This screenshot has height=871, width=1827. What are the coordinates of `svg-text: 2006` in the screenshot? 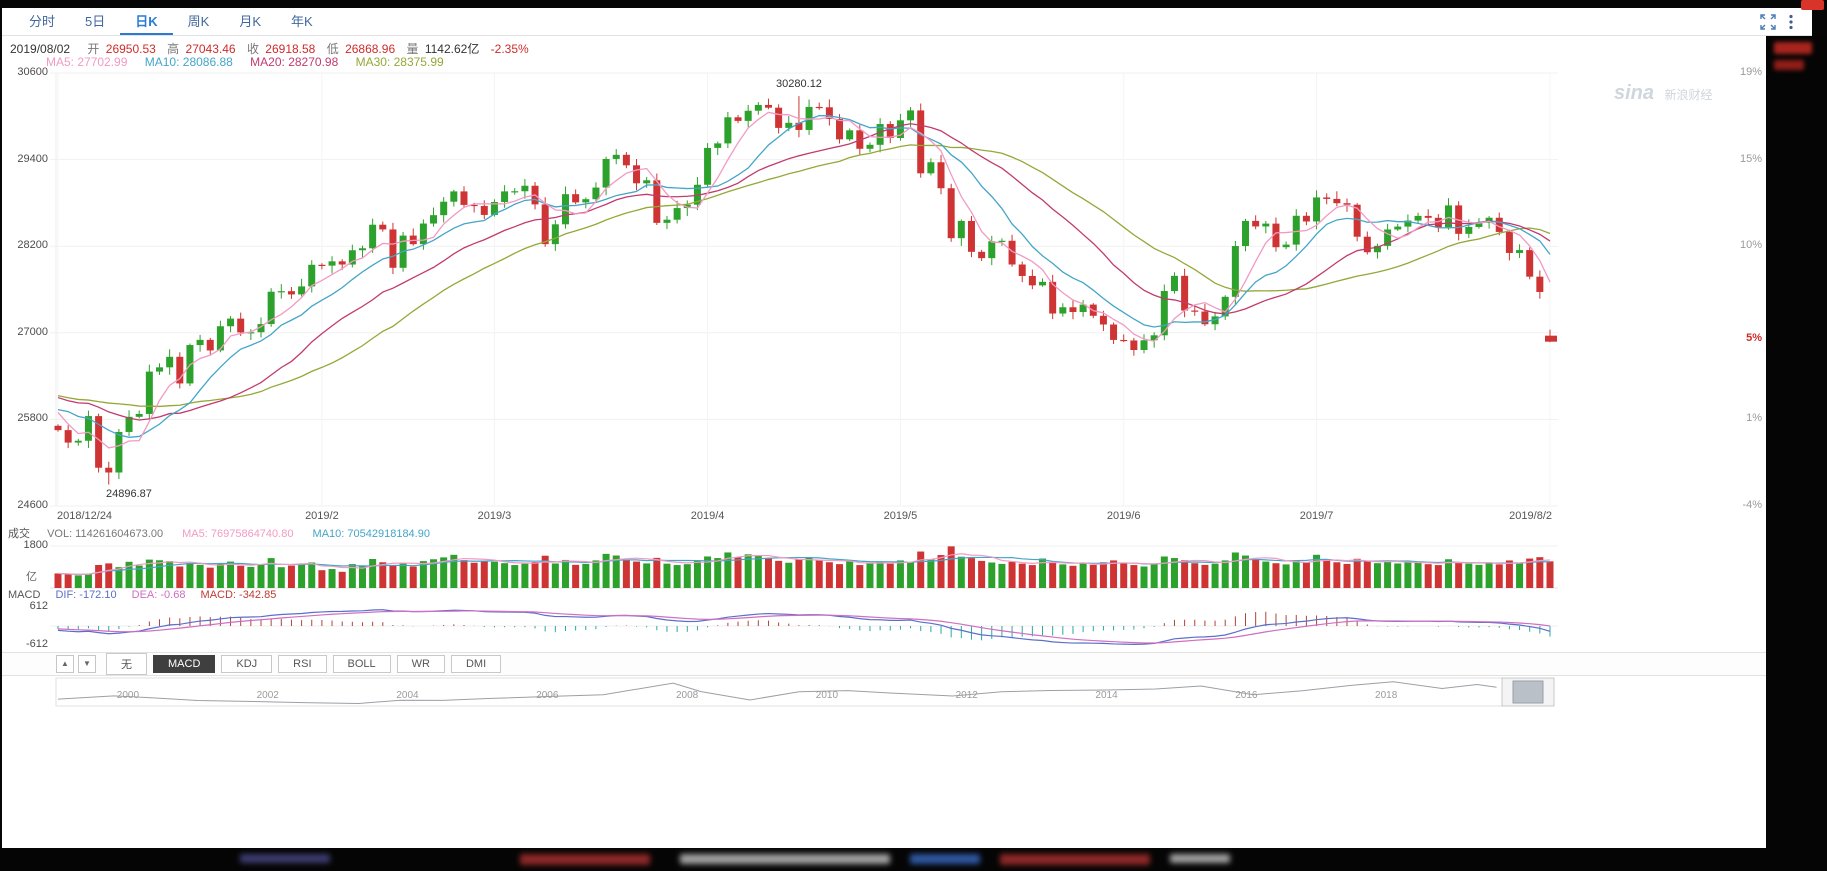 It's located at (547, 695).